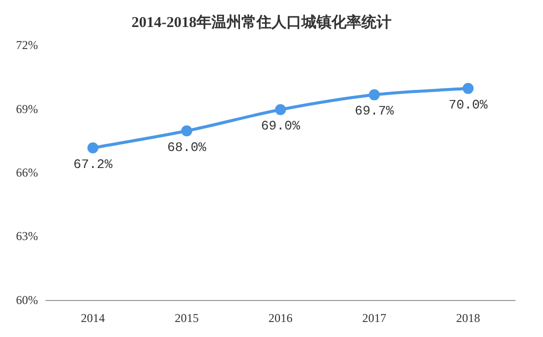 This screenshot has width=543, height=337. What do you see at coordinates (27, 299) in the screenshot?
I see `y-tick-label: 60%` at bounding box center [27, 299].